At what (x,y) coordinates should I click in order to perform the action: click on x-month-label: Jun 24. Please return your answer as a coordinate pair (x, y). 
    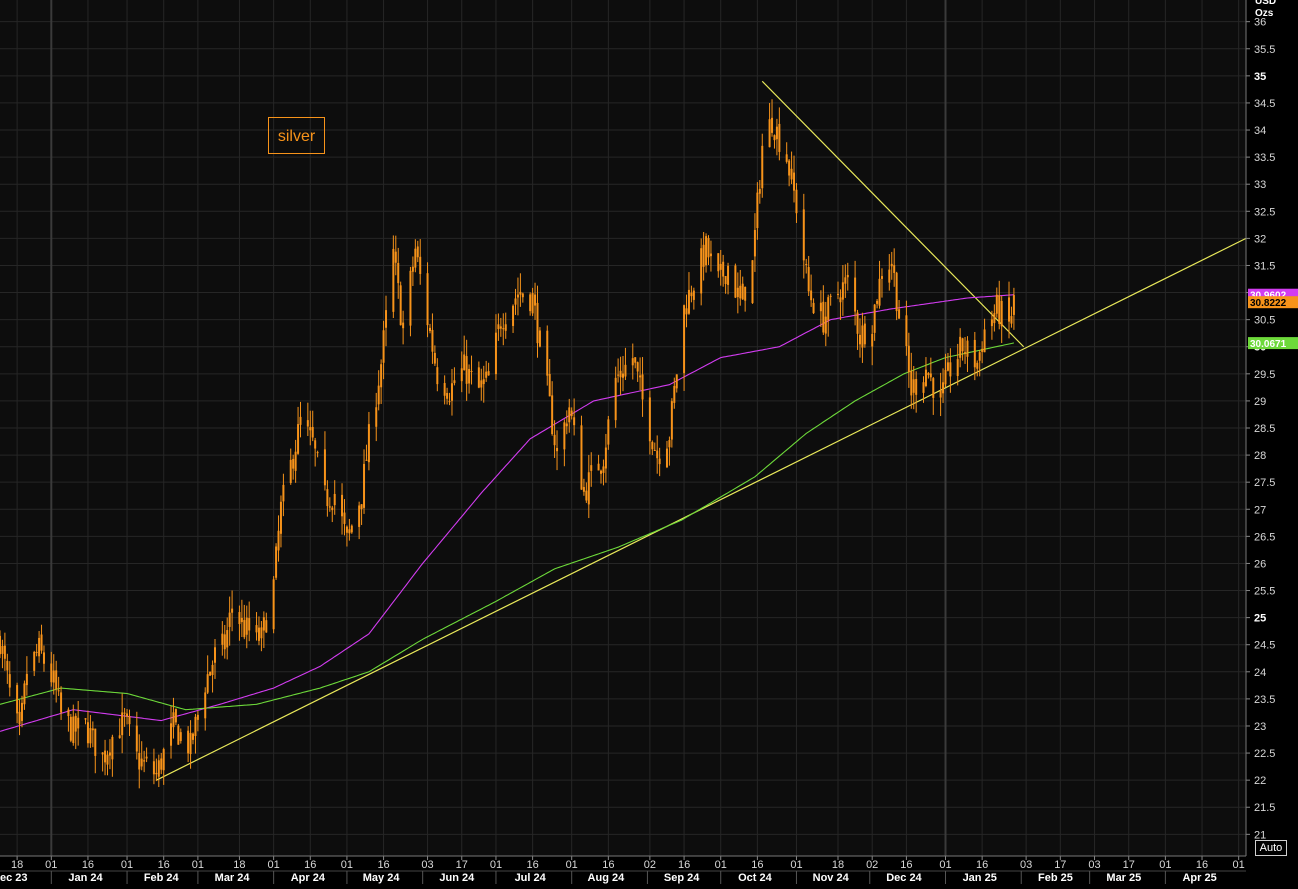
    Looking at the image, I should click on (457, 878).